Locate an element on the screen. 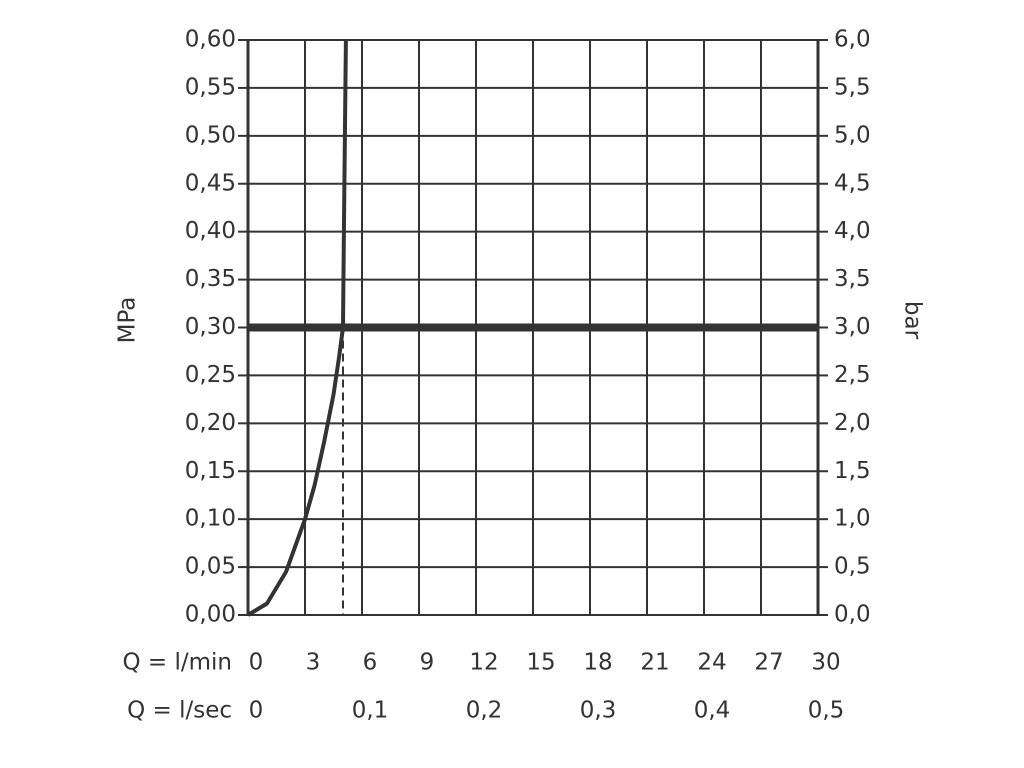 This screenshot has width=1024, height=768. x-tick-label: 6 is located at coordinates (370, 663).